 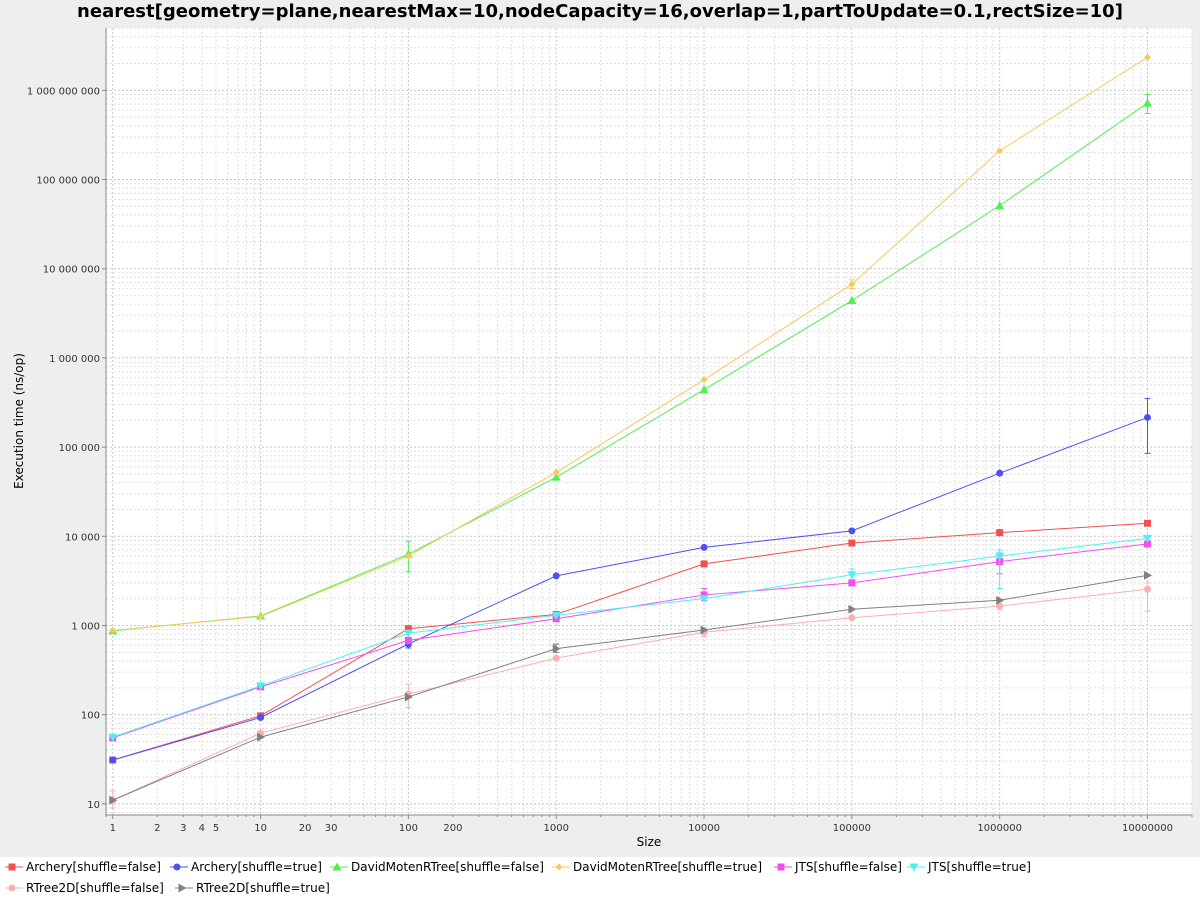 What do you see at coordinates (85, 626) in the screenshot?
I see `y-tick-label: 1 000` at bounding box center [85, 626].